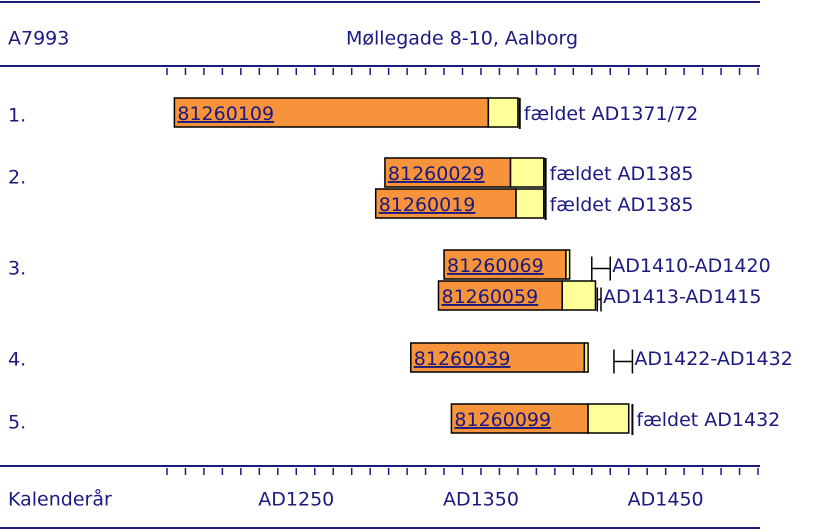 This screenshot has width=818, height=532. I want to click on sample-id: 81260039, so click(462, 359).